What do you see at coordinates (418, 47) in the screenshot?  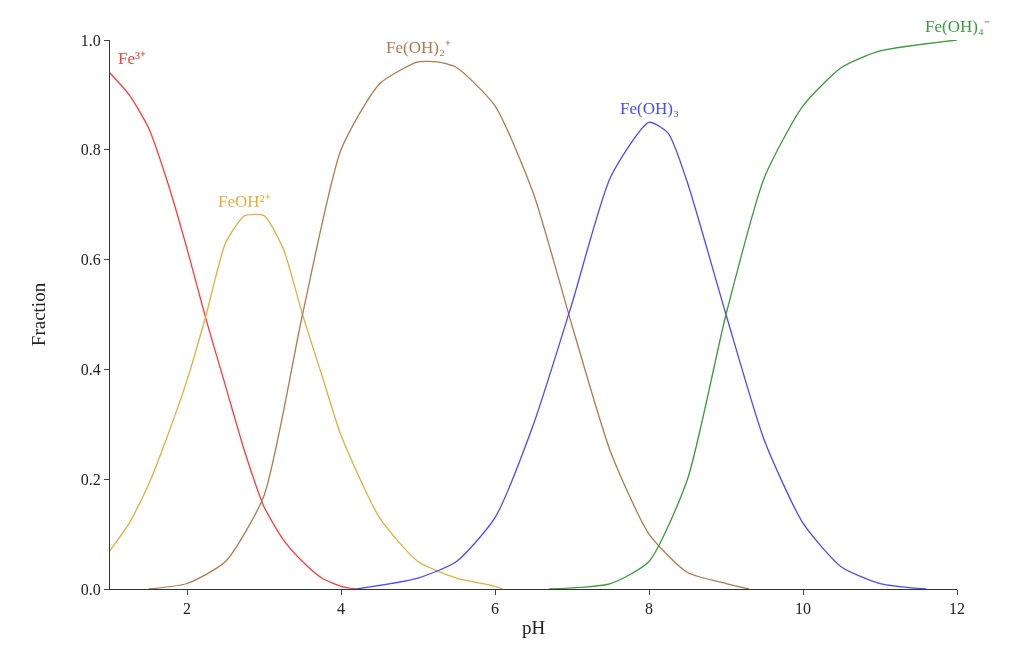 I see `series-label: Fe(OH)₂⁺` at bounding box center [418, 47].